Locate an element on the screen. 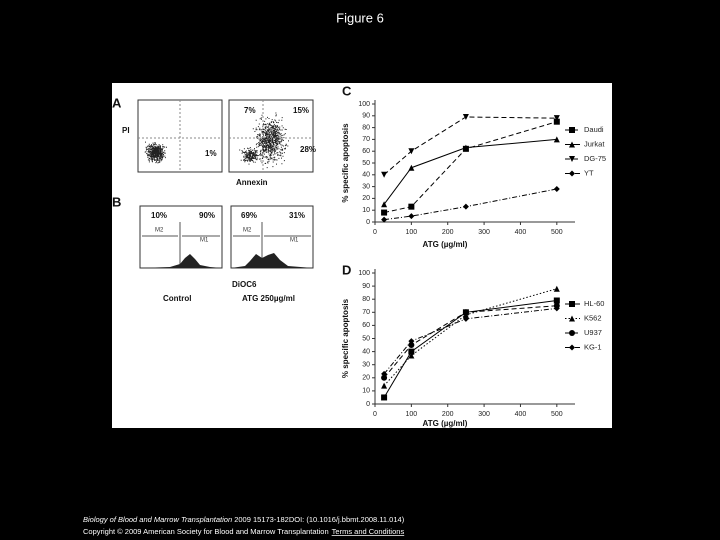 Image resolution: width=720 pixels, height=540 pixels. percent-label: 90% is located at coordinates (207, 215).